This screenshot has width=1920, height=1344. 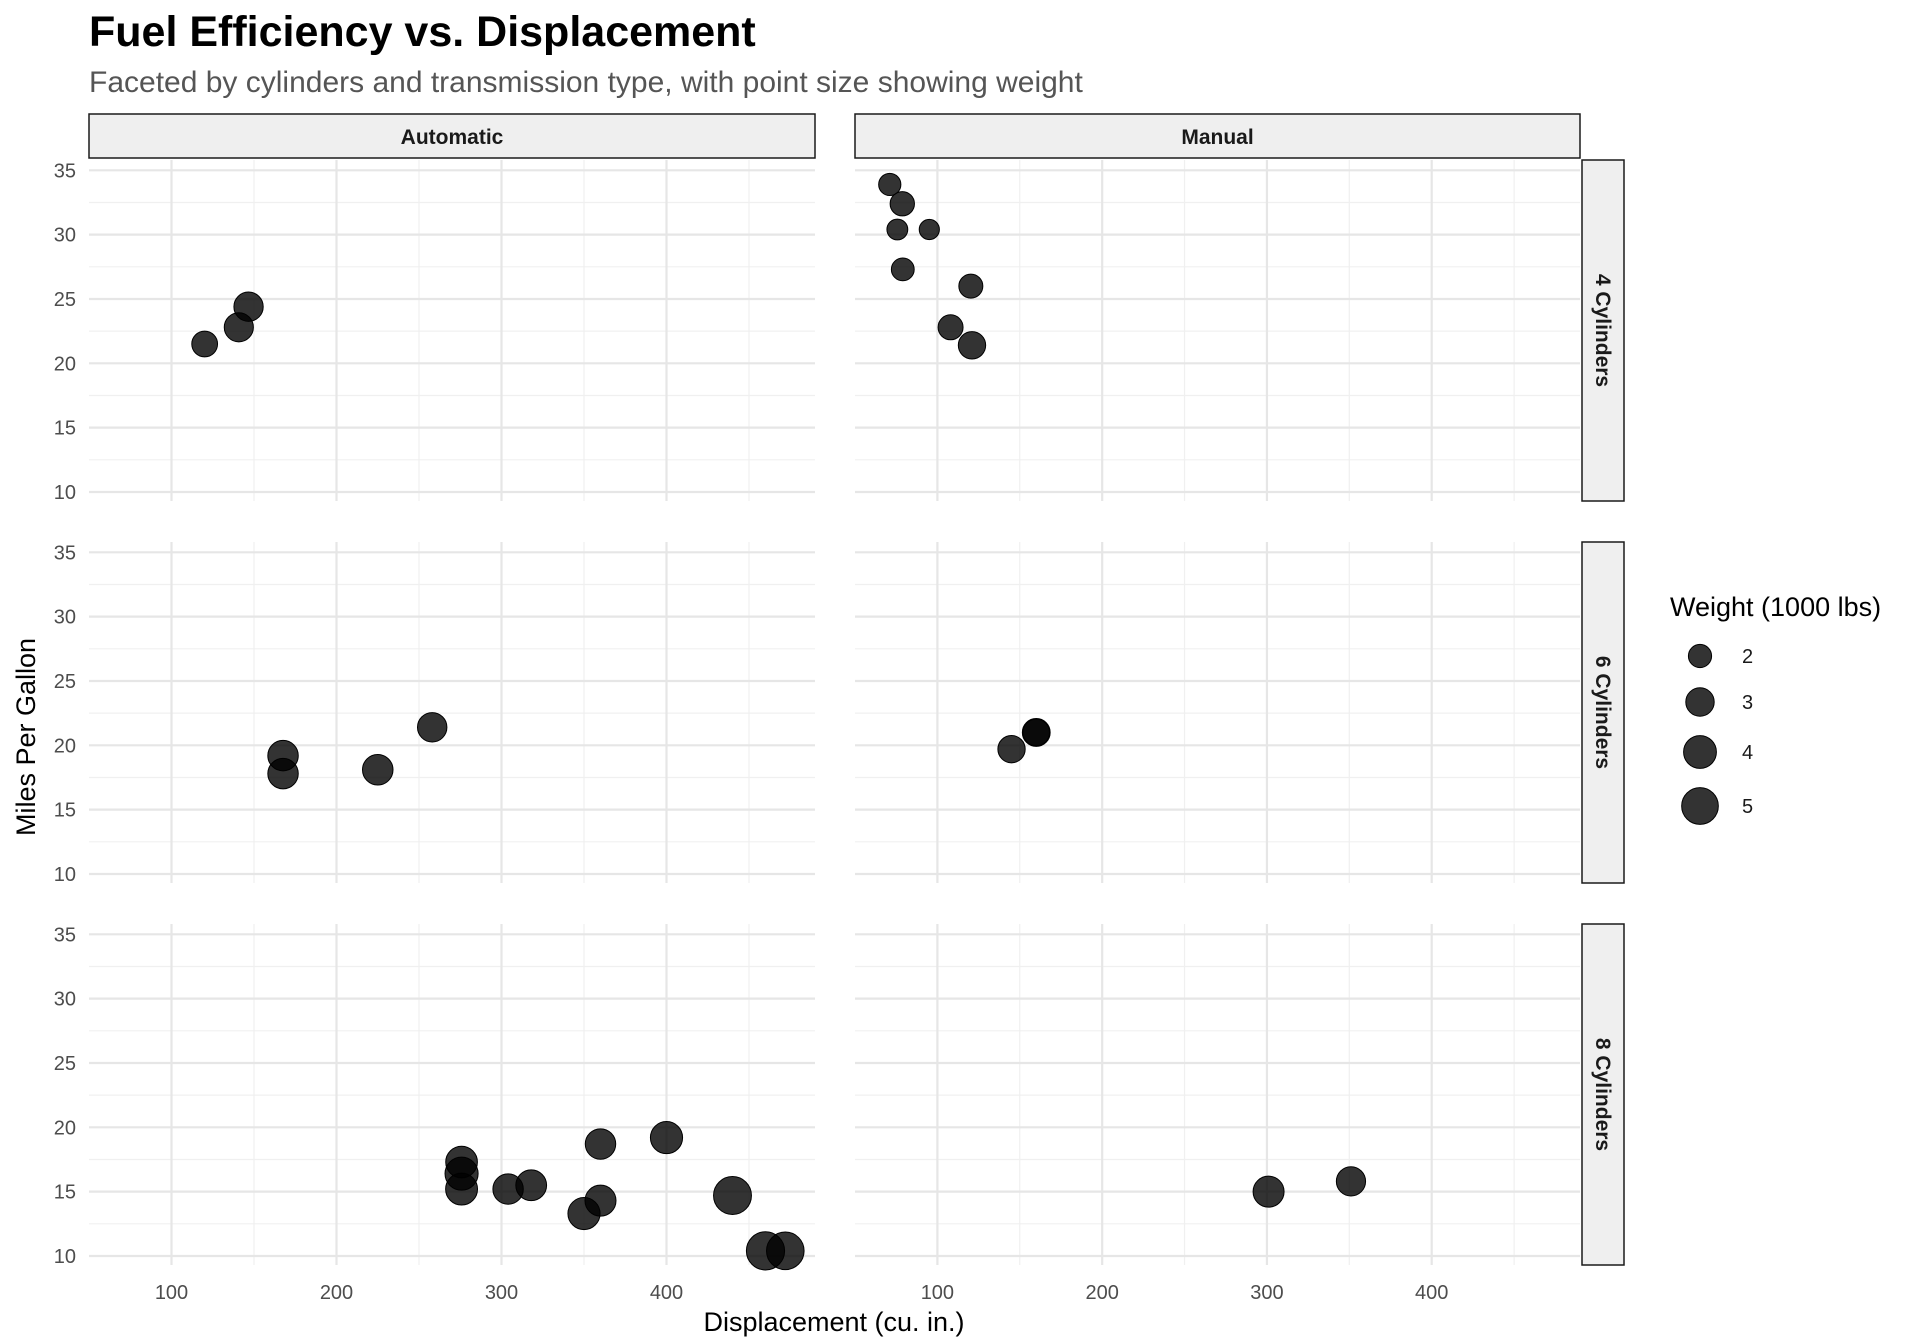 I want to click on panel-8-cylinders-manual, so click(x=1217, y=1094).